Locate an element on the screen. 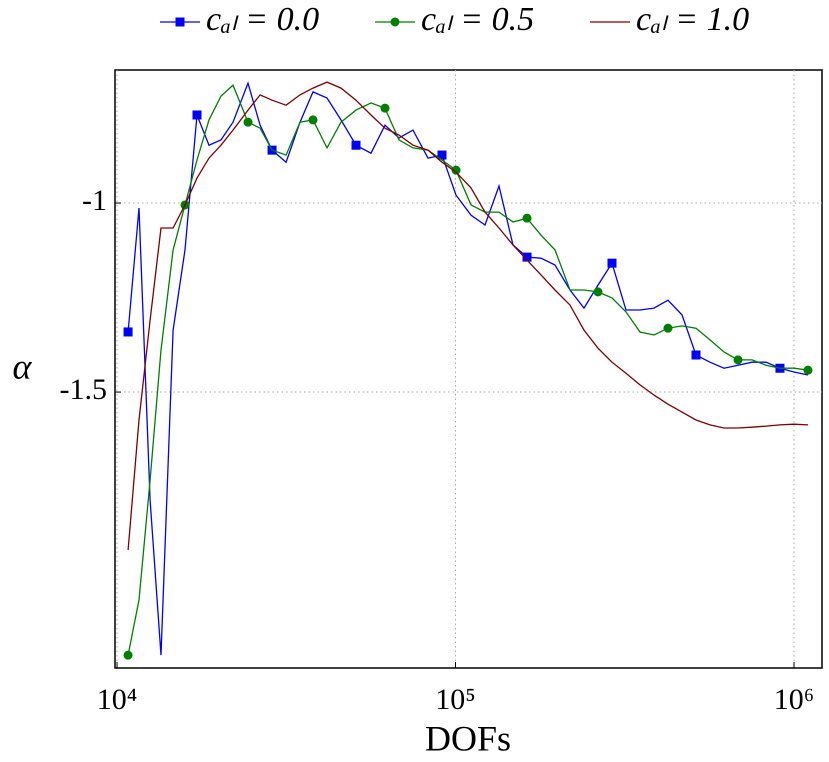  y-tick-label: -1.5 is located at coordinates (84, 389).